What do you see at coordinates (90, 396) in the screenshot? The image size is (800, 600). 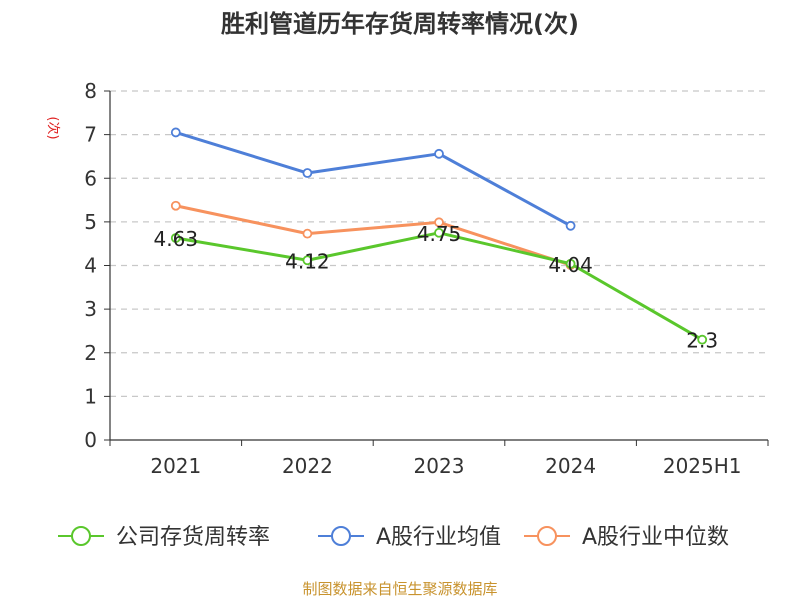 I see `y-tick-label: 1` at bounding box center [90, 396].